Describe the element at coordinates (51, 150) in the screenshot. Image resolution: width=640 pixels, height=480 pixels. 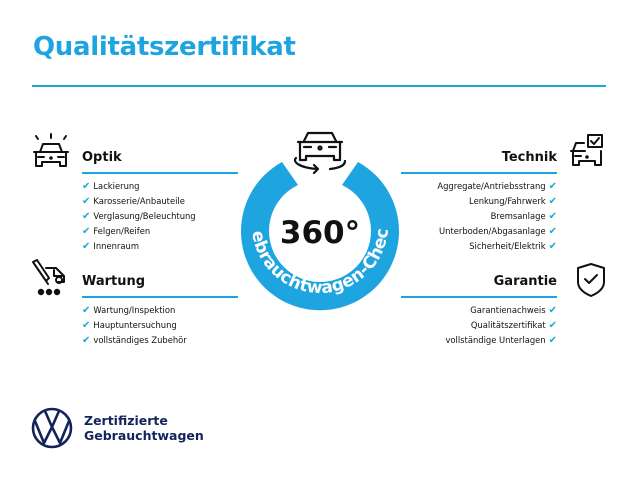
I see `car-lights-icon` at that location.